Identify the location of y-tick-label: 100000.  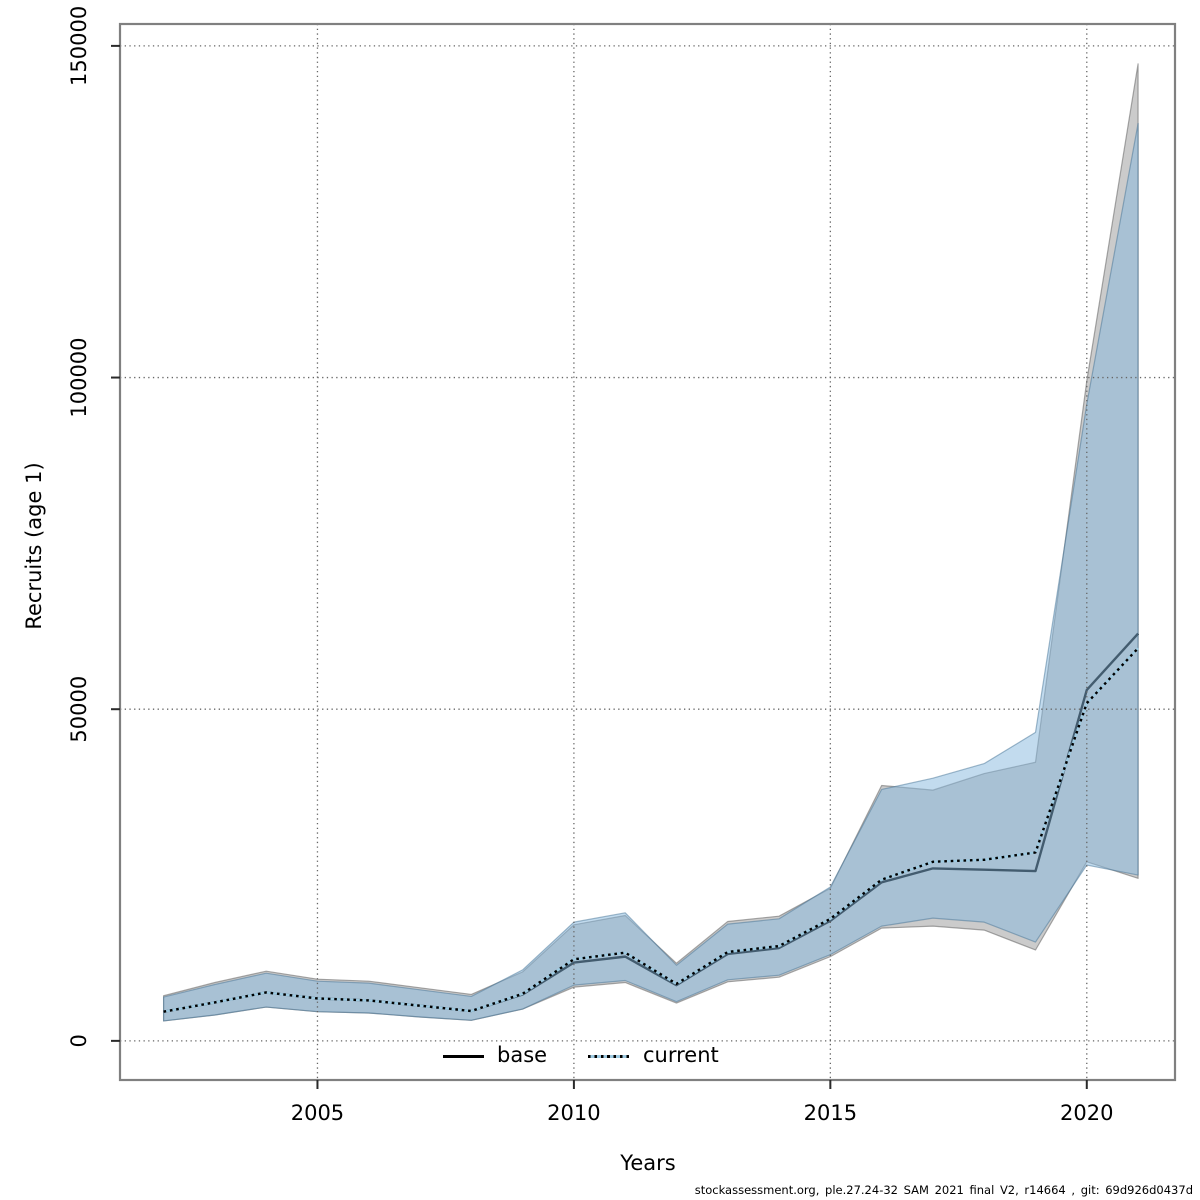
(79, 377).